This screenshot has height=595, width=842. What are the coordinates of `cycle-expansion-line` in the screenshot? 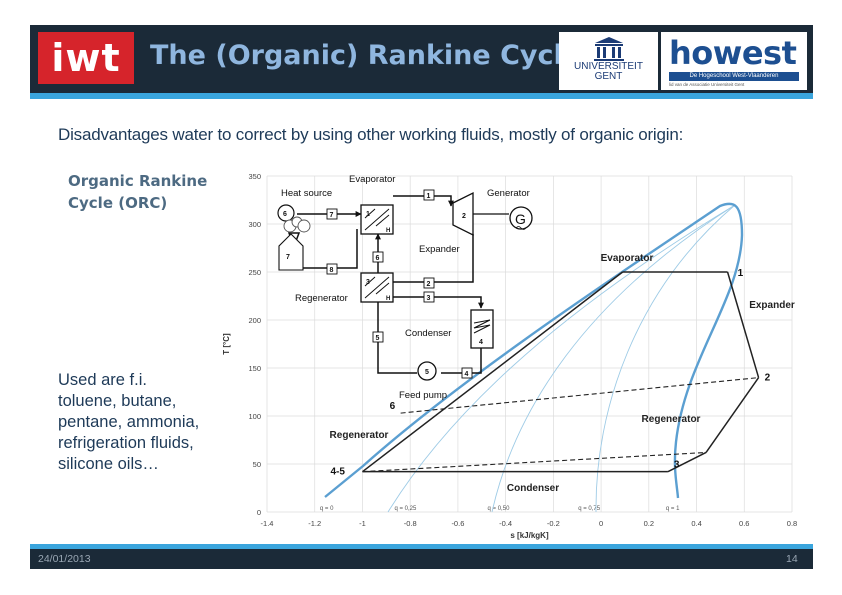 It's located at (743, 324).